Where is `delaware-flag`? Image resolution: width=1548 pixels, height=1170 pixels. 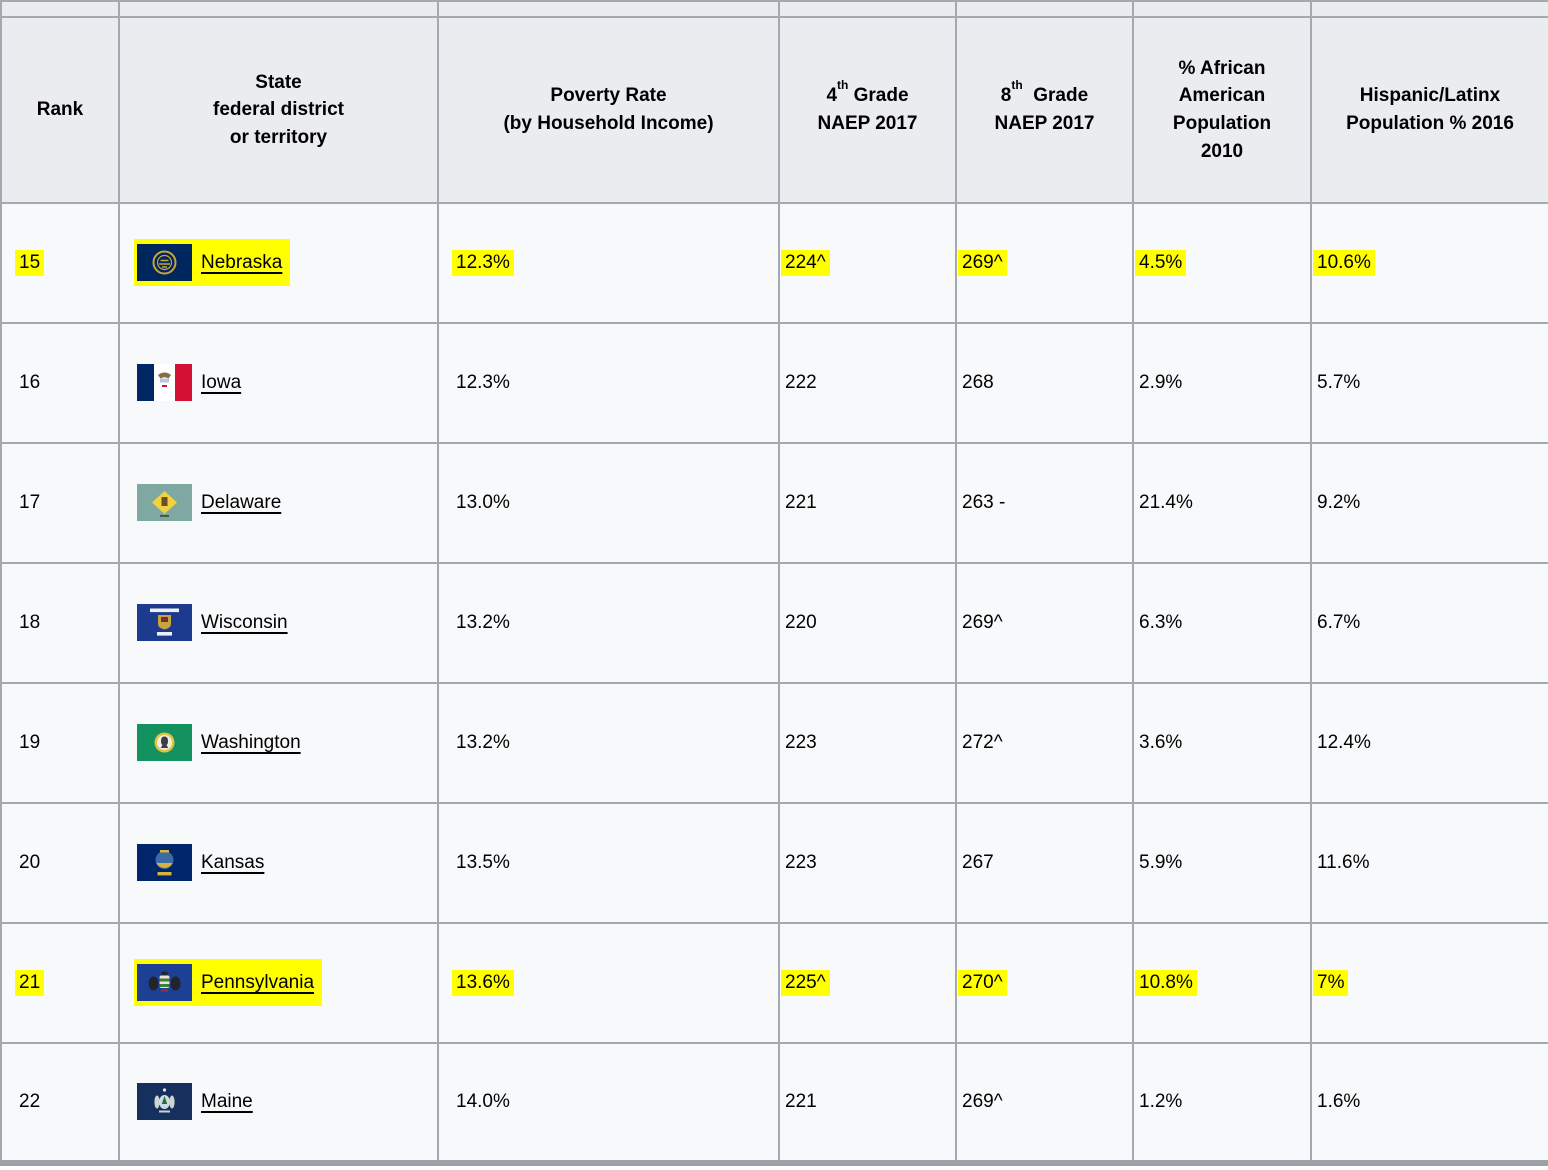
delaware-flag is located at coordinates (164, 502).